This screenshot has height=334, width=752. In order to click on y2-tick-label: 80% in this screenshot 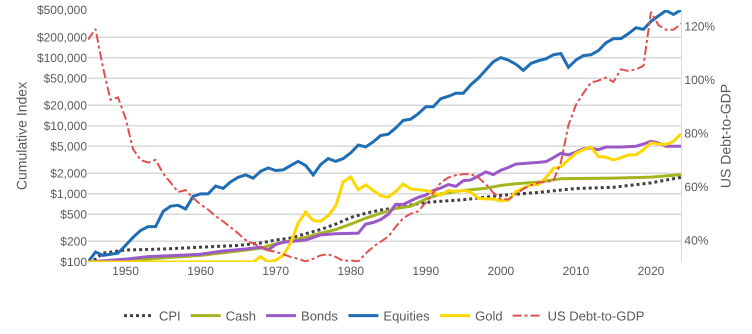, I will do `click(696, 133)`.